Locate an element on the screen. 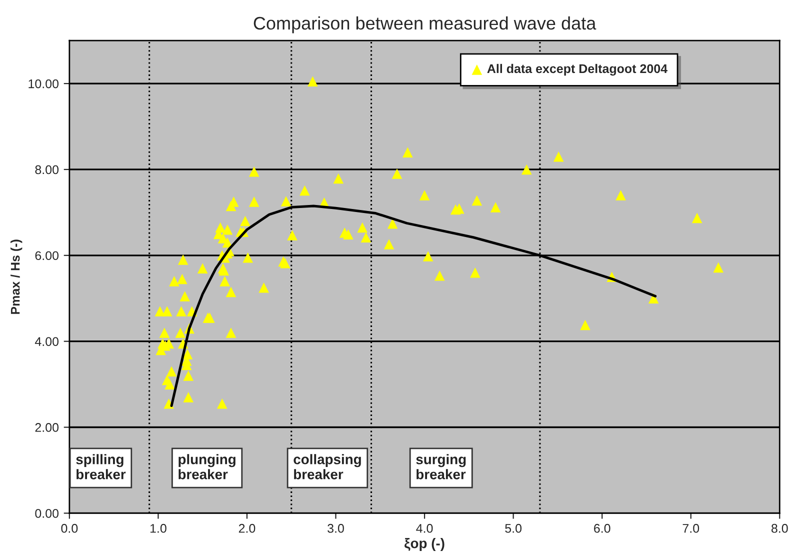 The image size is (798, 556). x-axis-title: ξop (-) is located at coordinates (424, 544).